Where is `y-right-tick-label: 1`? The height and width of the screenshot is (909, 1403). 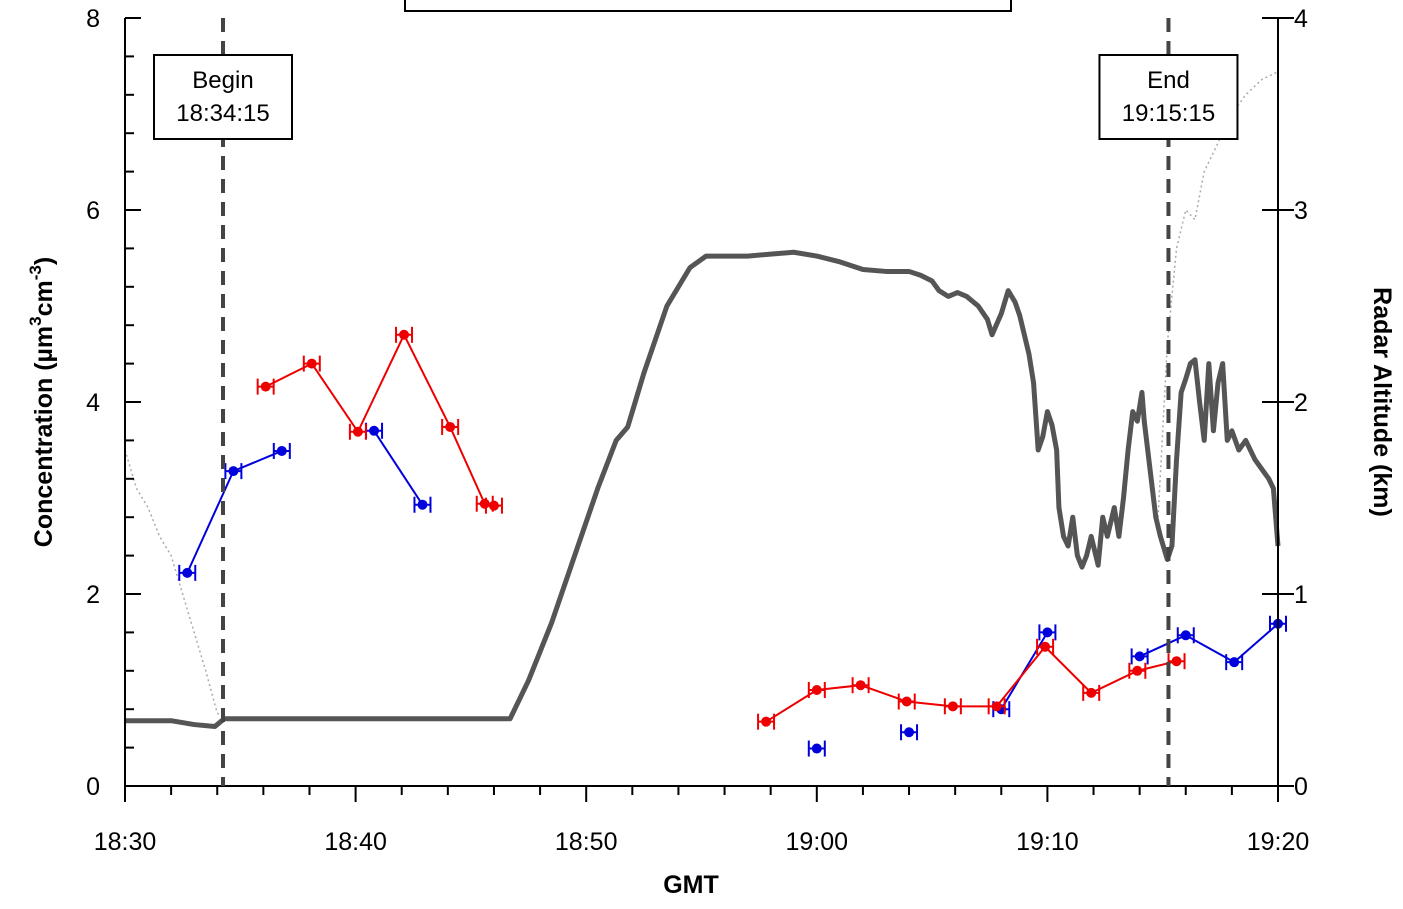 y-right-tick-label: 1 is located at coordinates (1301, 595).